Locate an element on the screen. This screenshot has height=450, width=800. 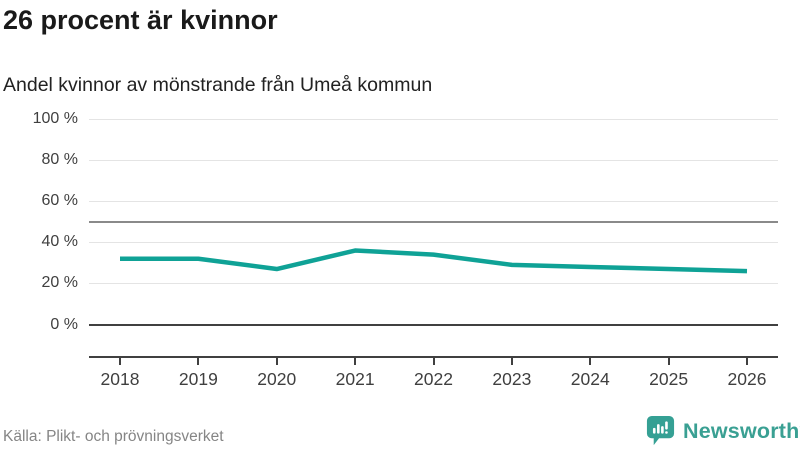
x-axis-label: 2026 is located at coordinates (747, 379).